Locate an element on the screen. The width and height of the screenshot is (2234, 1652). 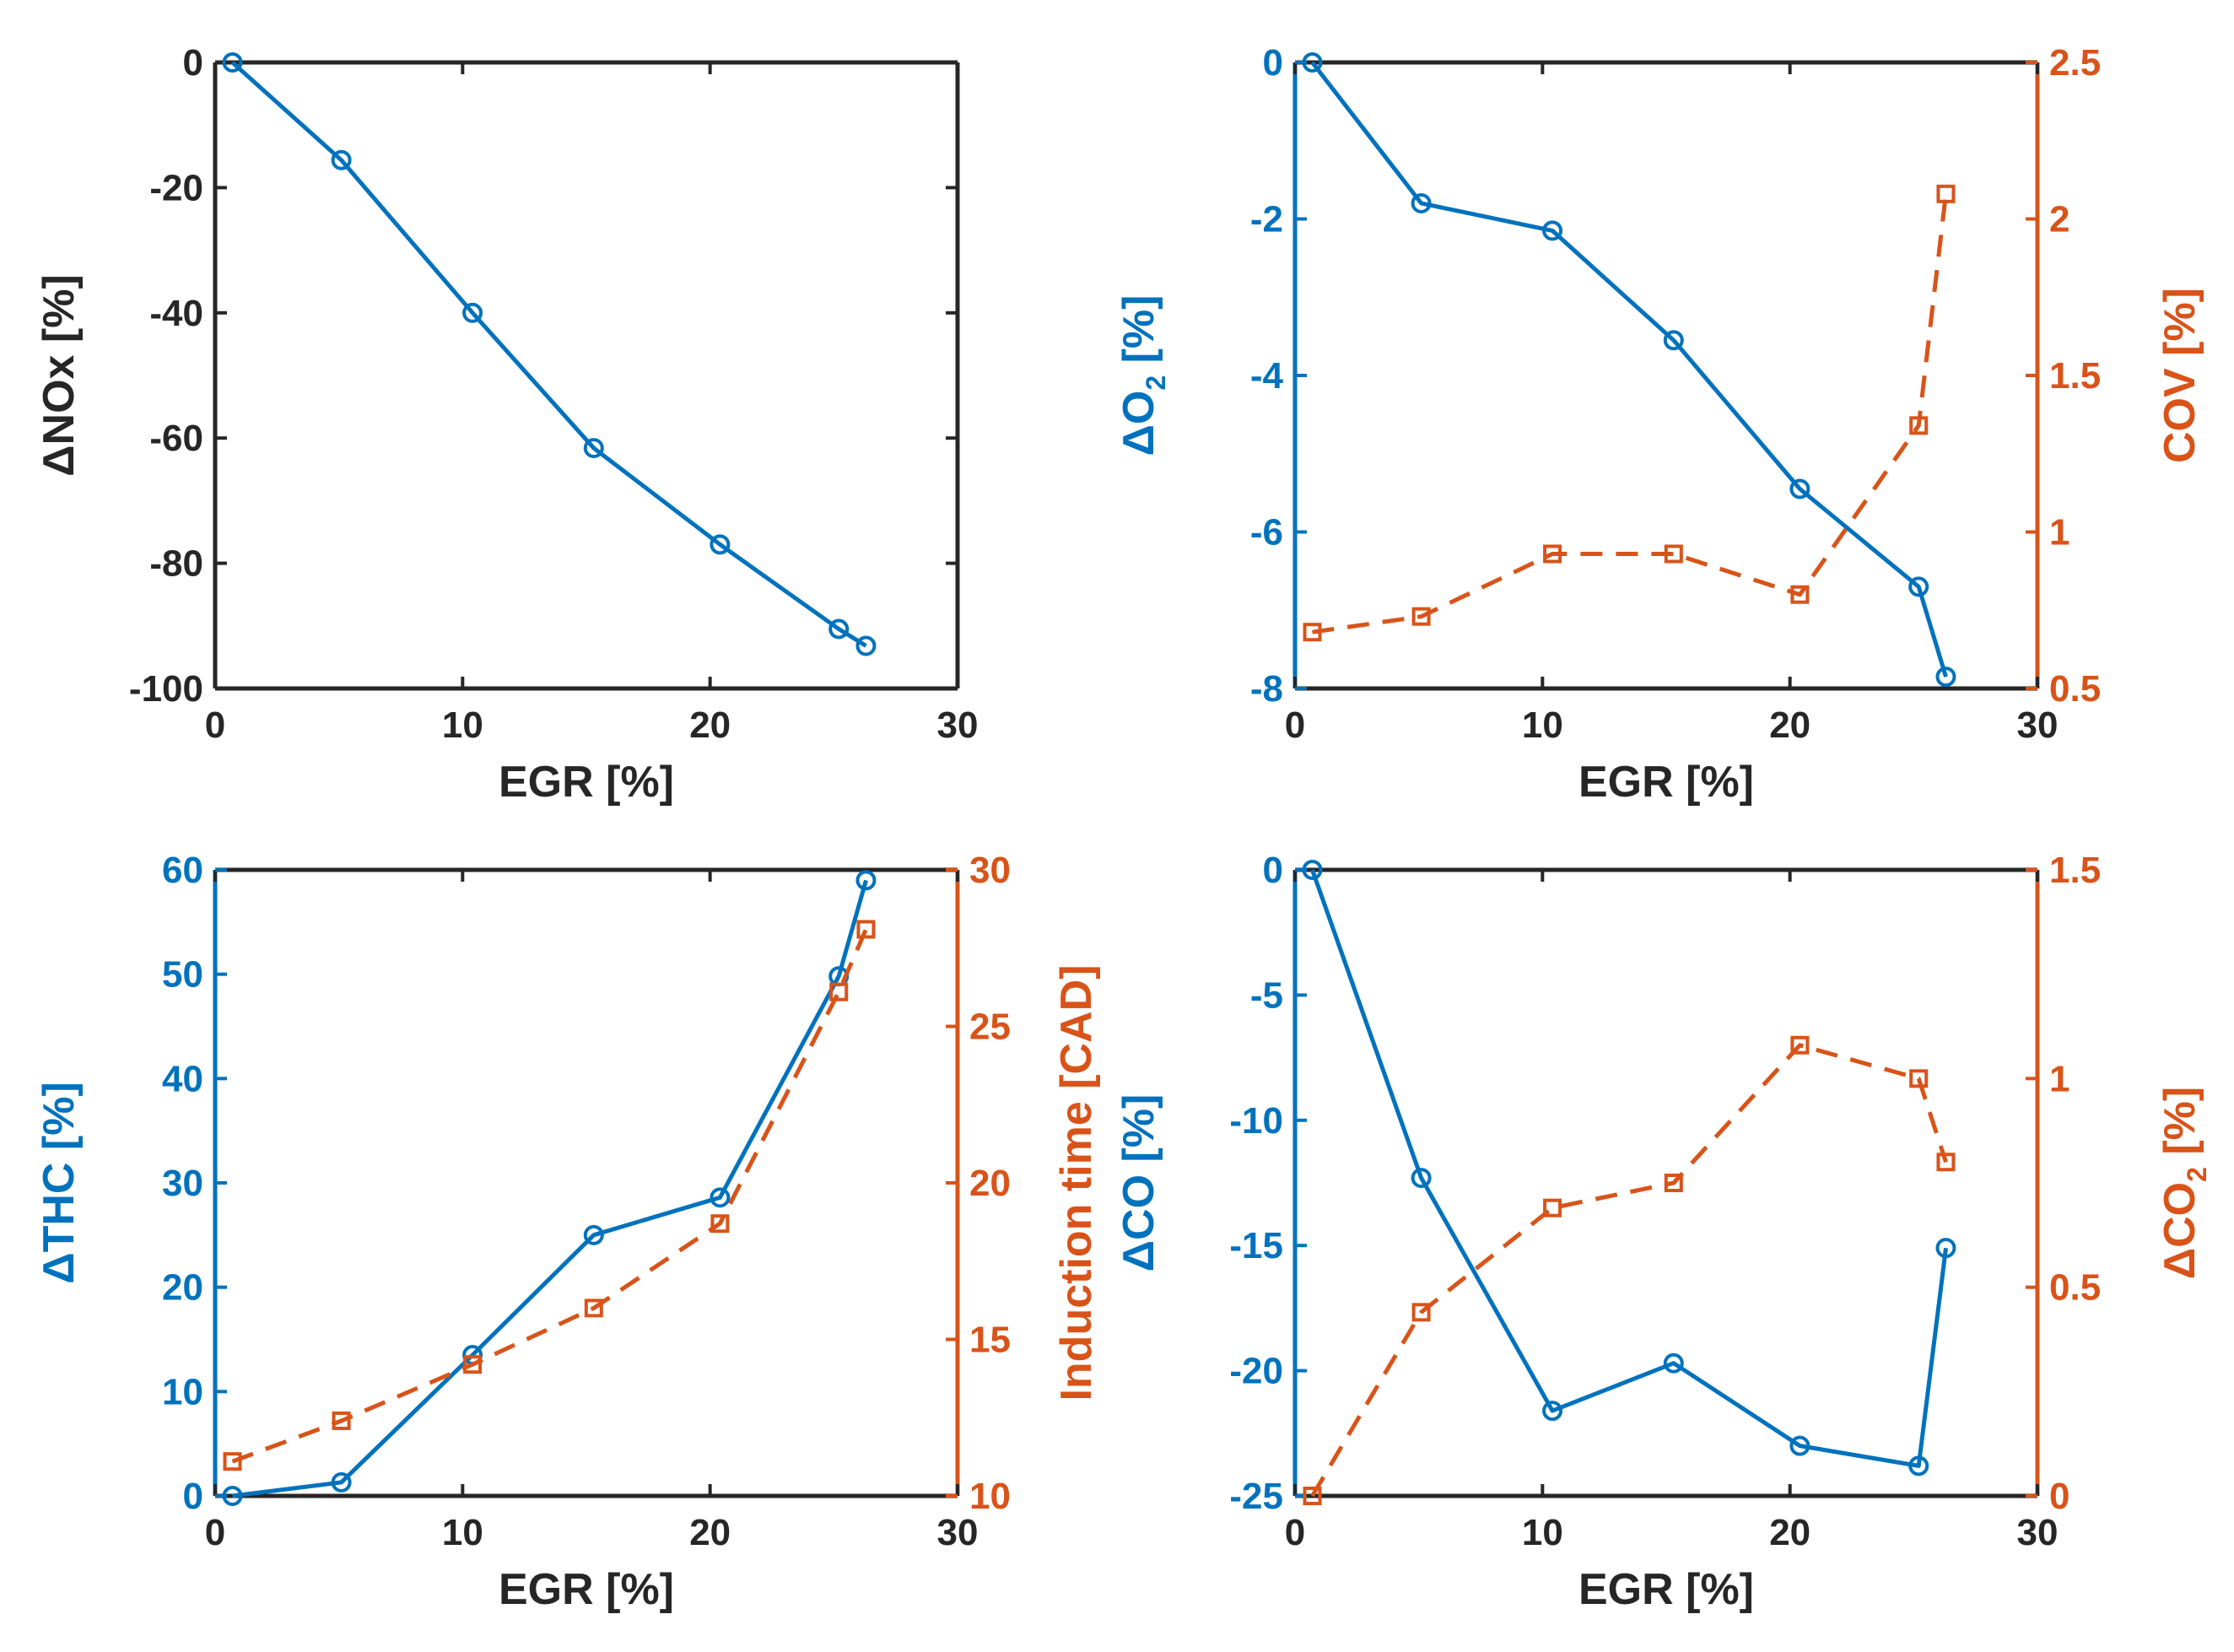
y-right-tick-label: 0 is located at coordinates (2059, 1497).